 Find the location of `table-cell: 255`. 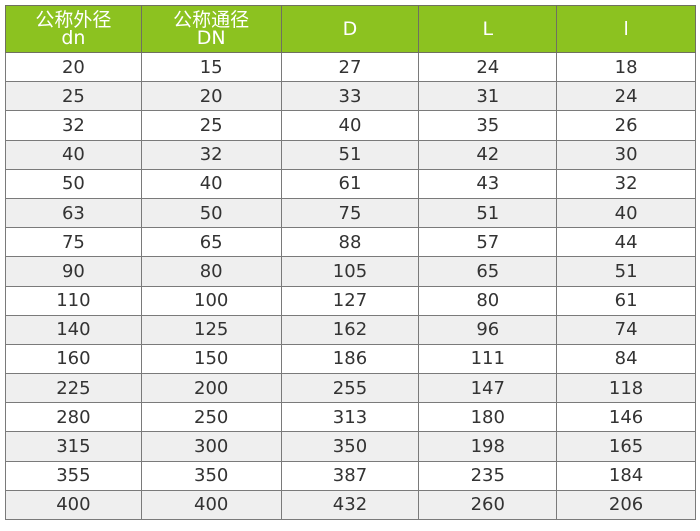

table-cell: 255 is located at coordinates (350, 388).